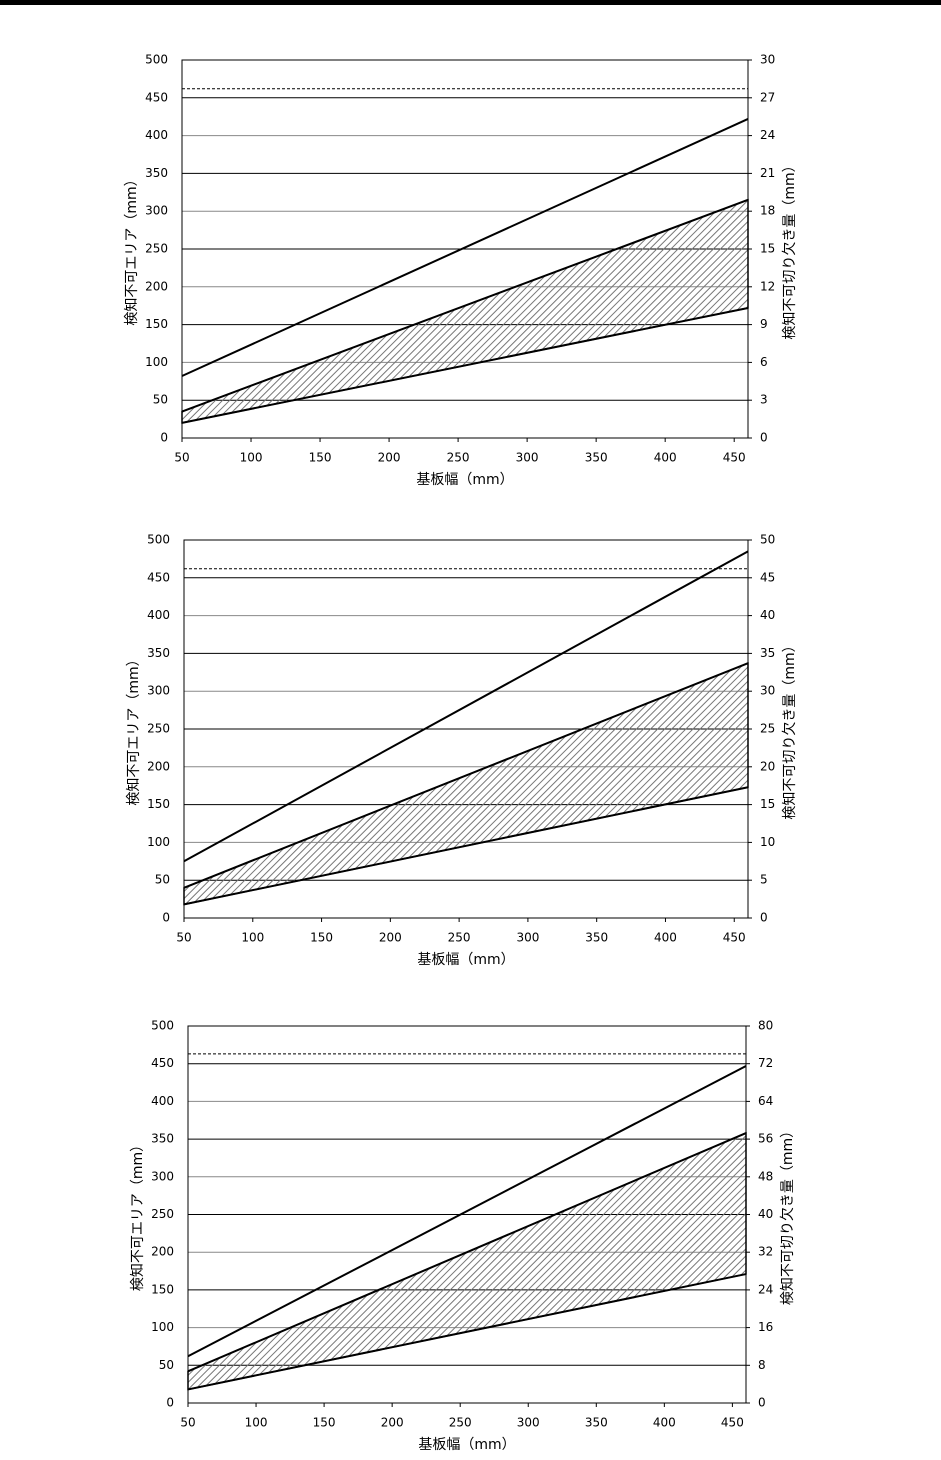  Describe the element at coordinates (767, 842) in the screenshot. I see `y2-tick-label: 10` at that location.